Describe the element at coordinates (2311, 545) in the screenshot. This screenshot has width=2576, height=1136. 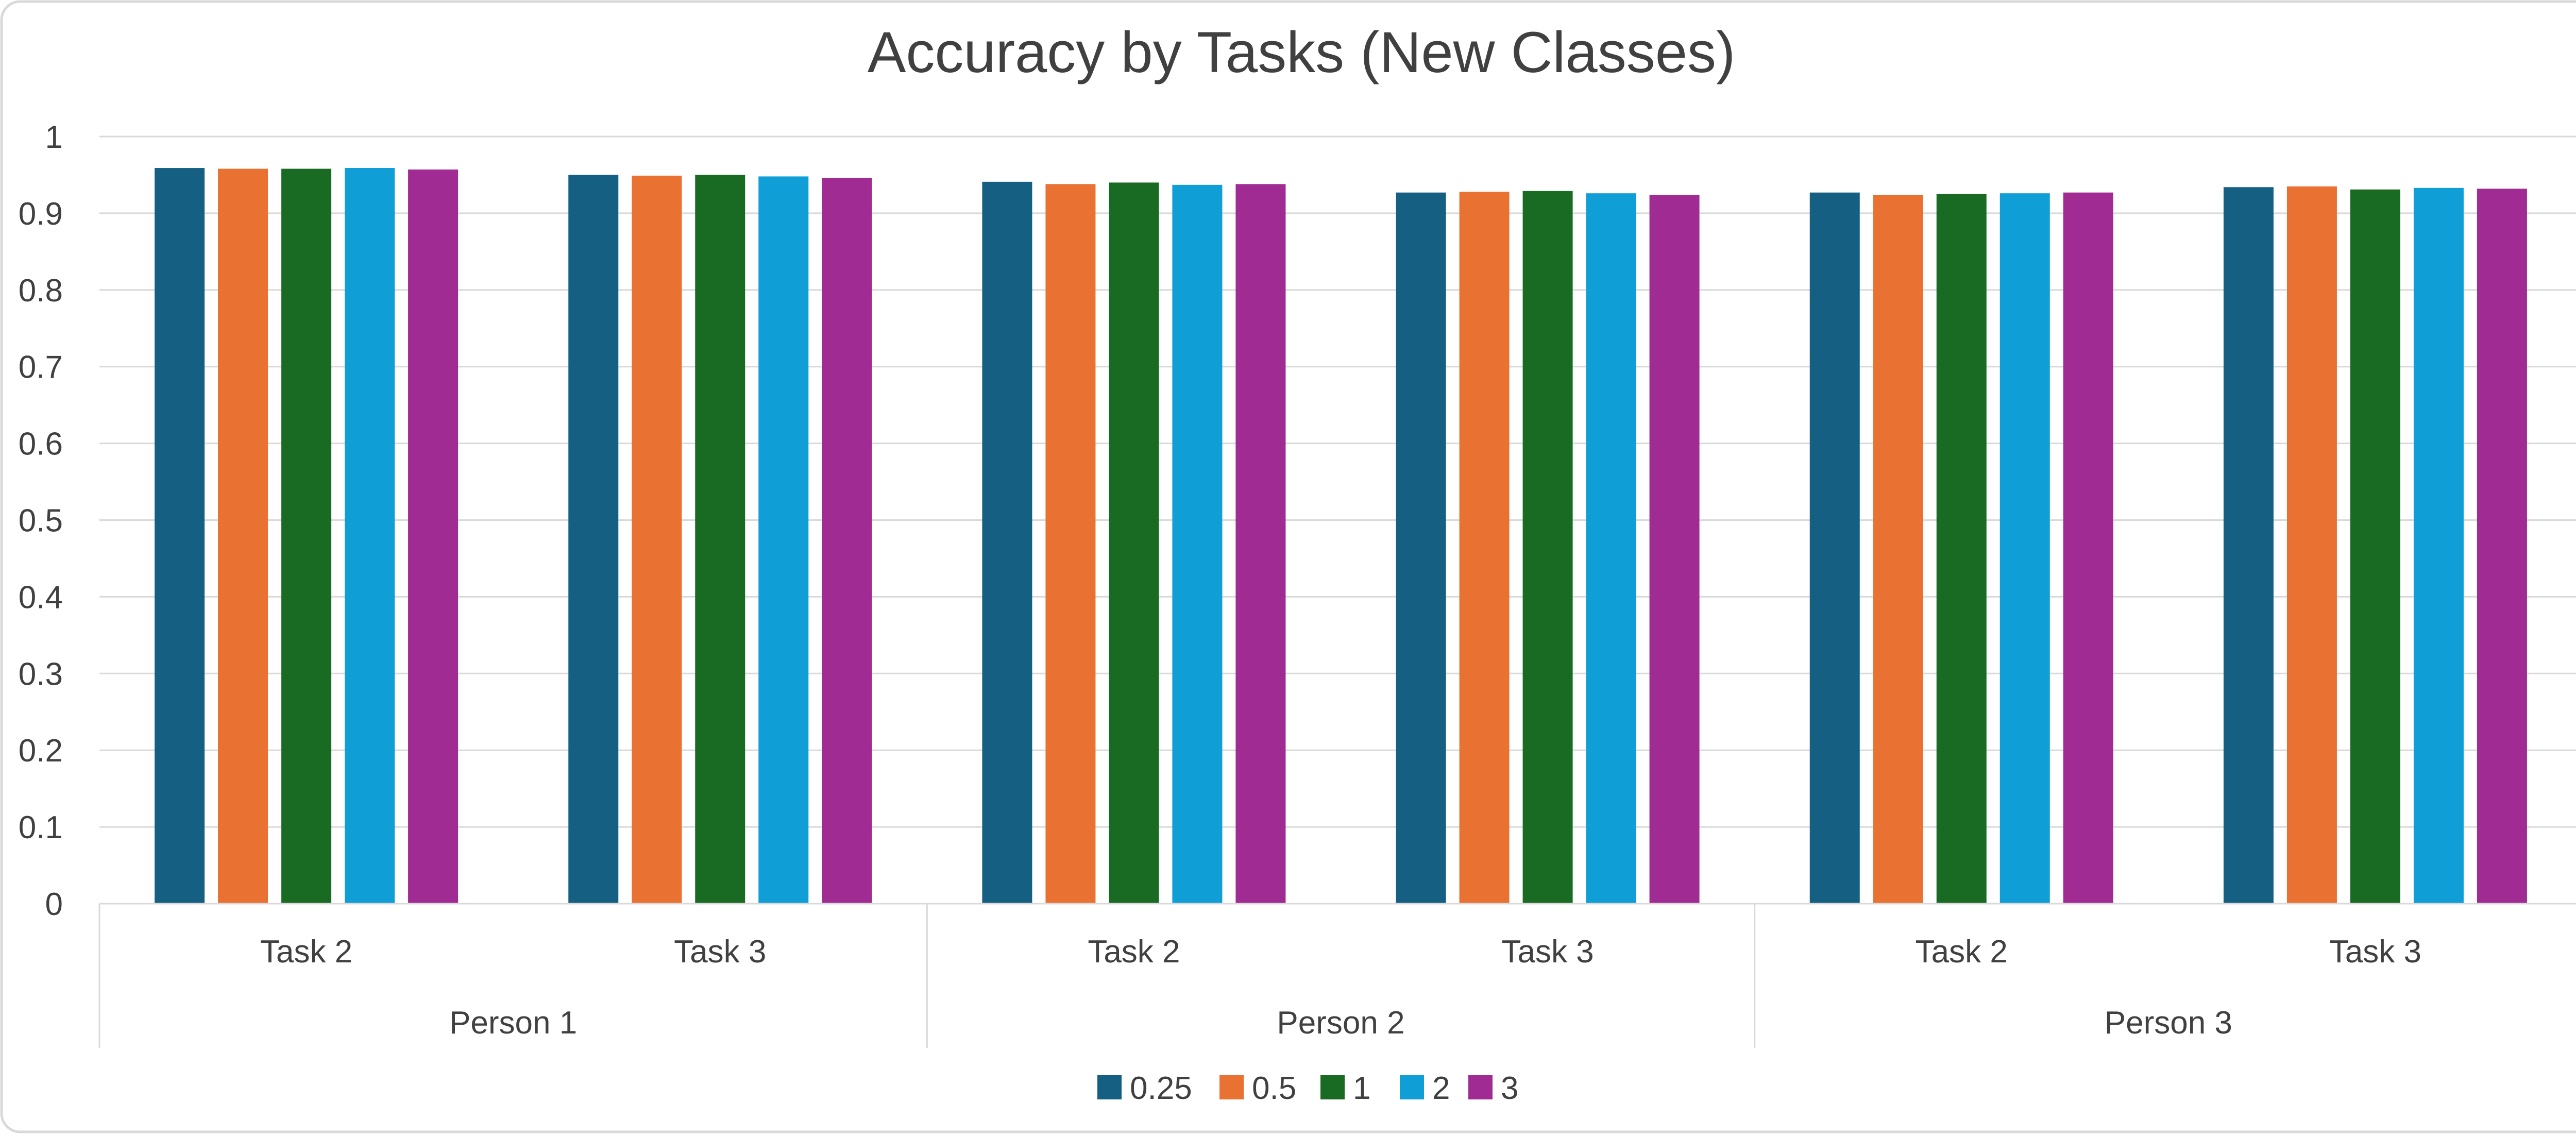
I see `bar-0.5-cat-6` at that location.